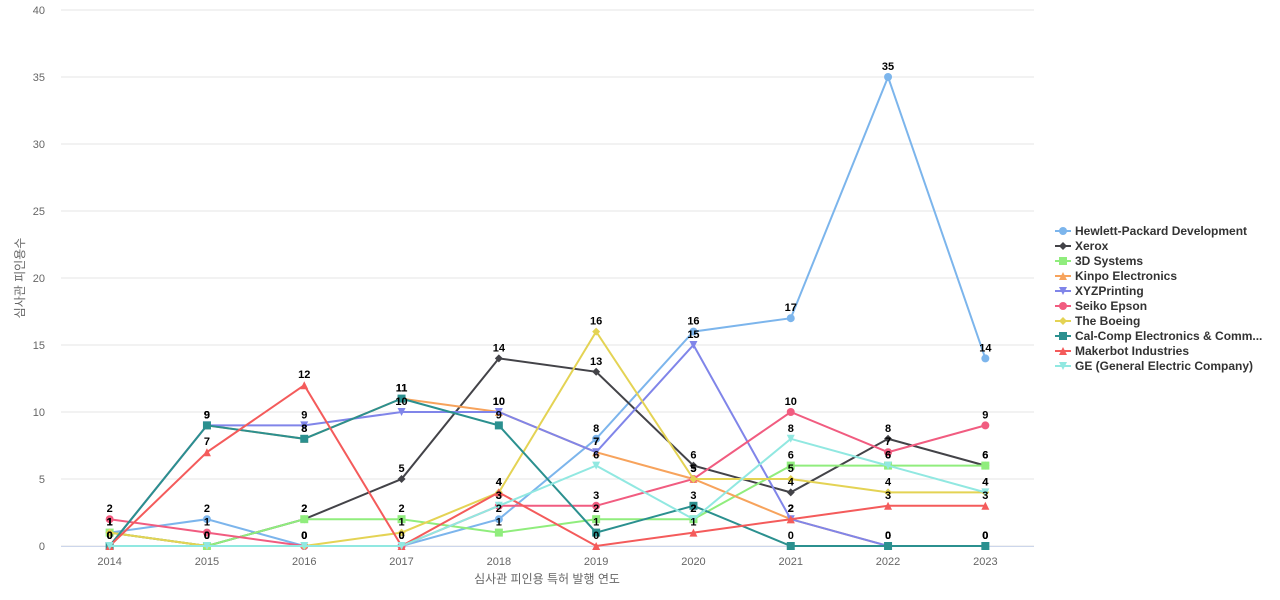  I want to click on legend-item: Hewlett-Packard Development, so click(1151, 231).